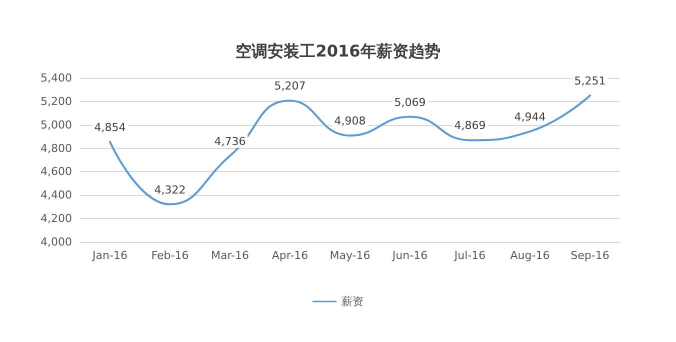 The height and width of the screenshot is (342, 676). I want to click on data-label: 4,736, so click(230, 141).